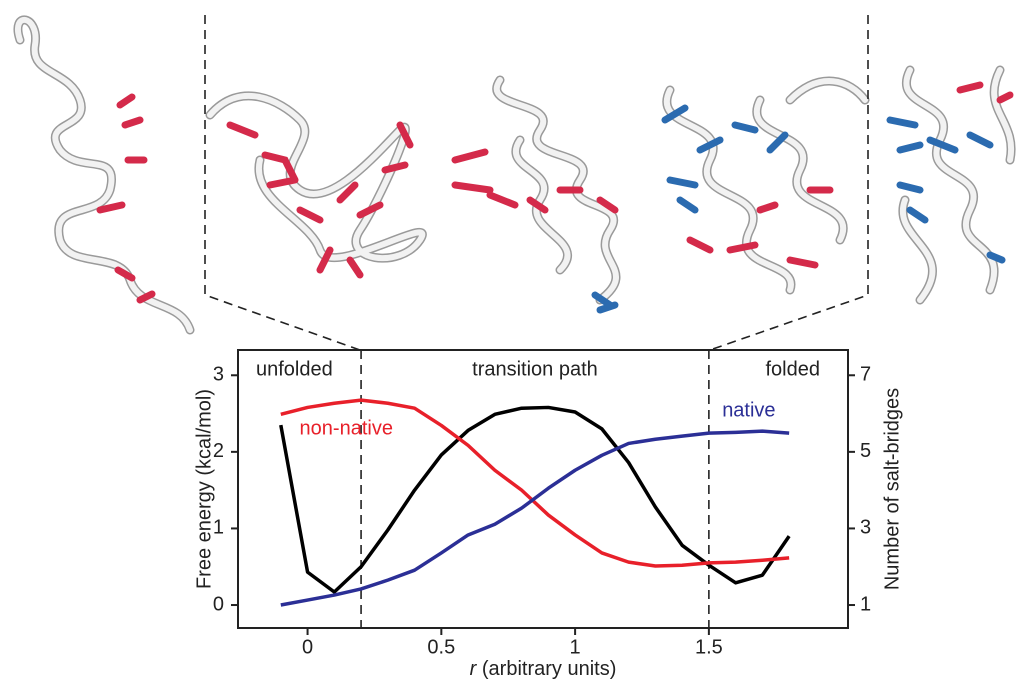 This screenshot has width=1018, height=690. Describe the element at coordinates (892, 489) in the screenshot. I see `y2-axis-label: Number of salt-bridges` at that location.